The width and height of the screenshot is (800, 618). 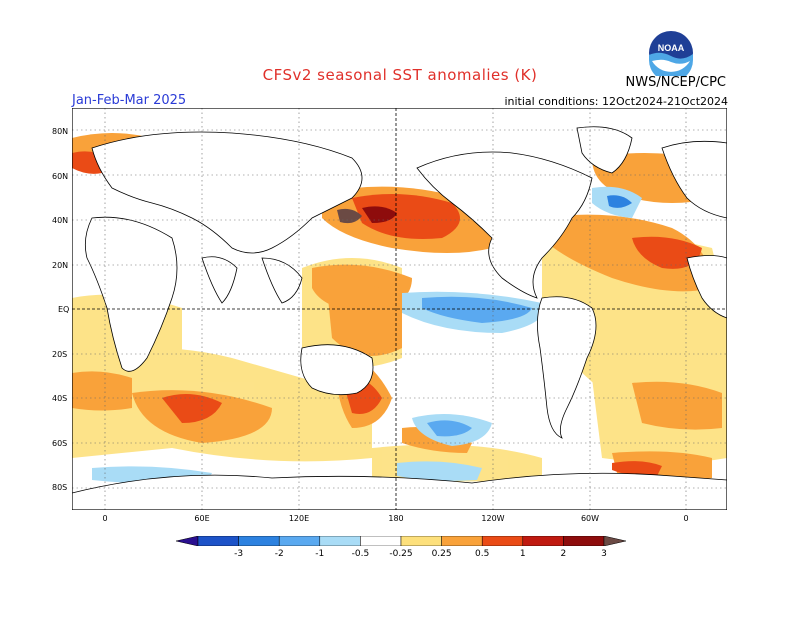 I want to click on colorbar-tick-label: -0.25, so click(x=401, y=554).